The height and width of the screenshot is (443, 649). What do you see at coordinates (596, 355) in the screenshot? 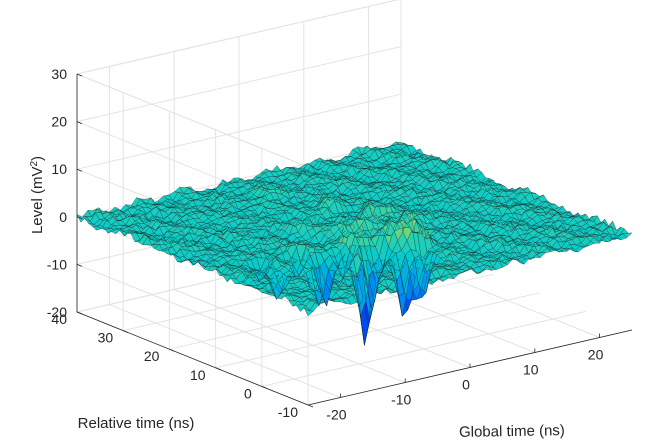
I see `x-tick-label: 20` at bounding box center [596, 355].